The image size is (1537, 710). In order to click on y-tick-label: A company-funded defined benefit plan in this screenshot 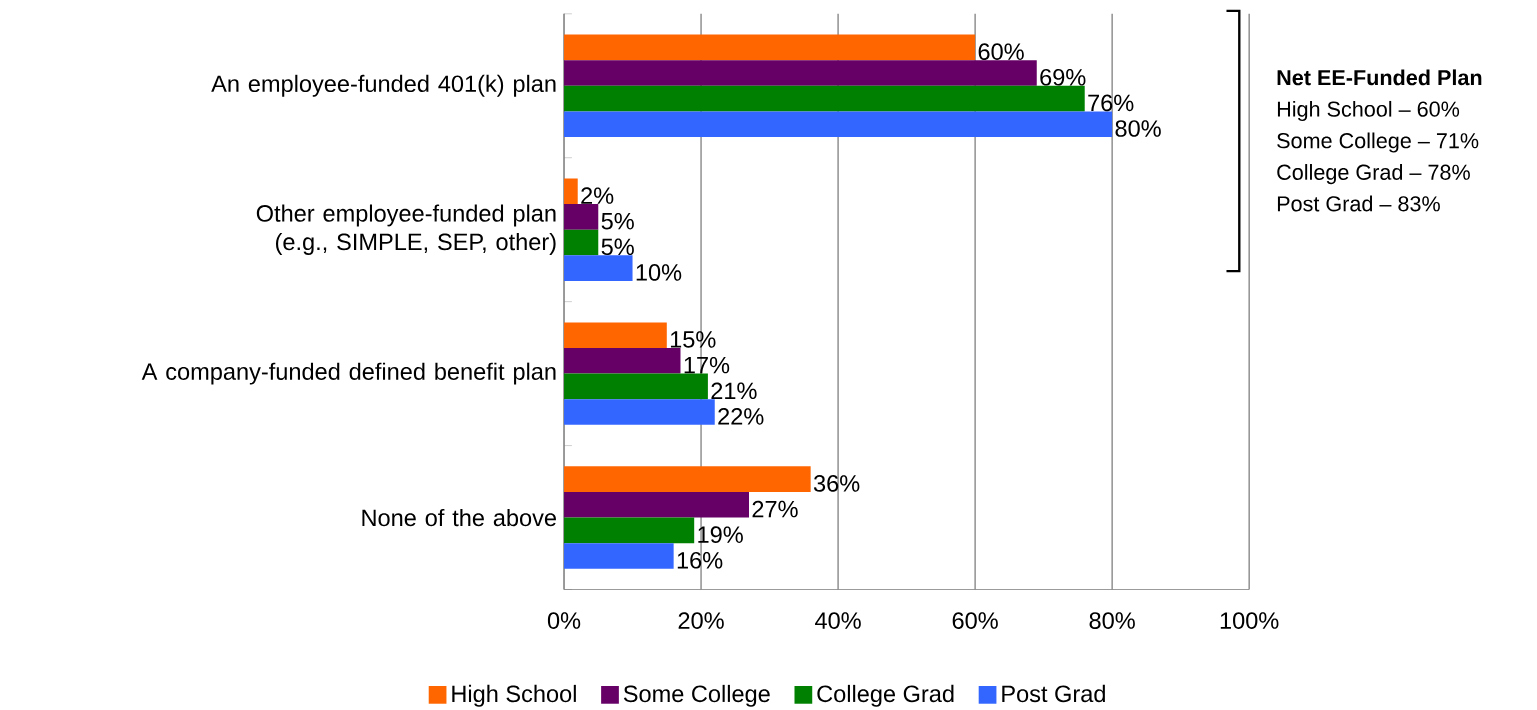, I will do `click(348, 373)`.